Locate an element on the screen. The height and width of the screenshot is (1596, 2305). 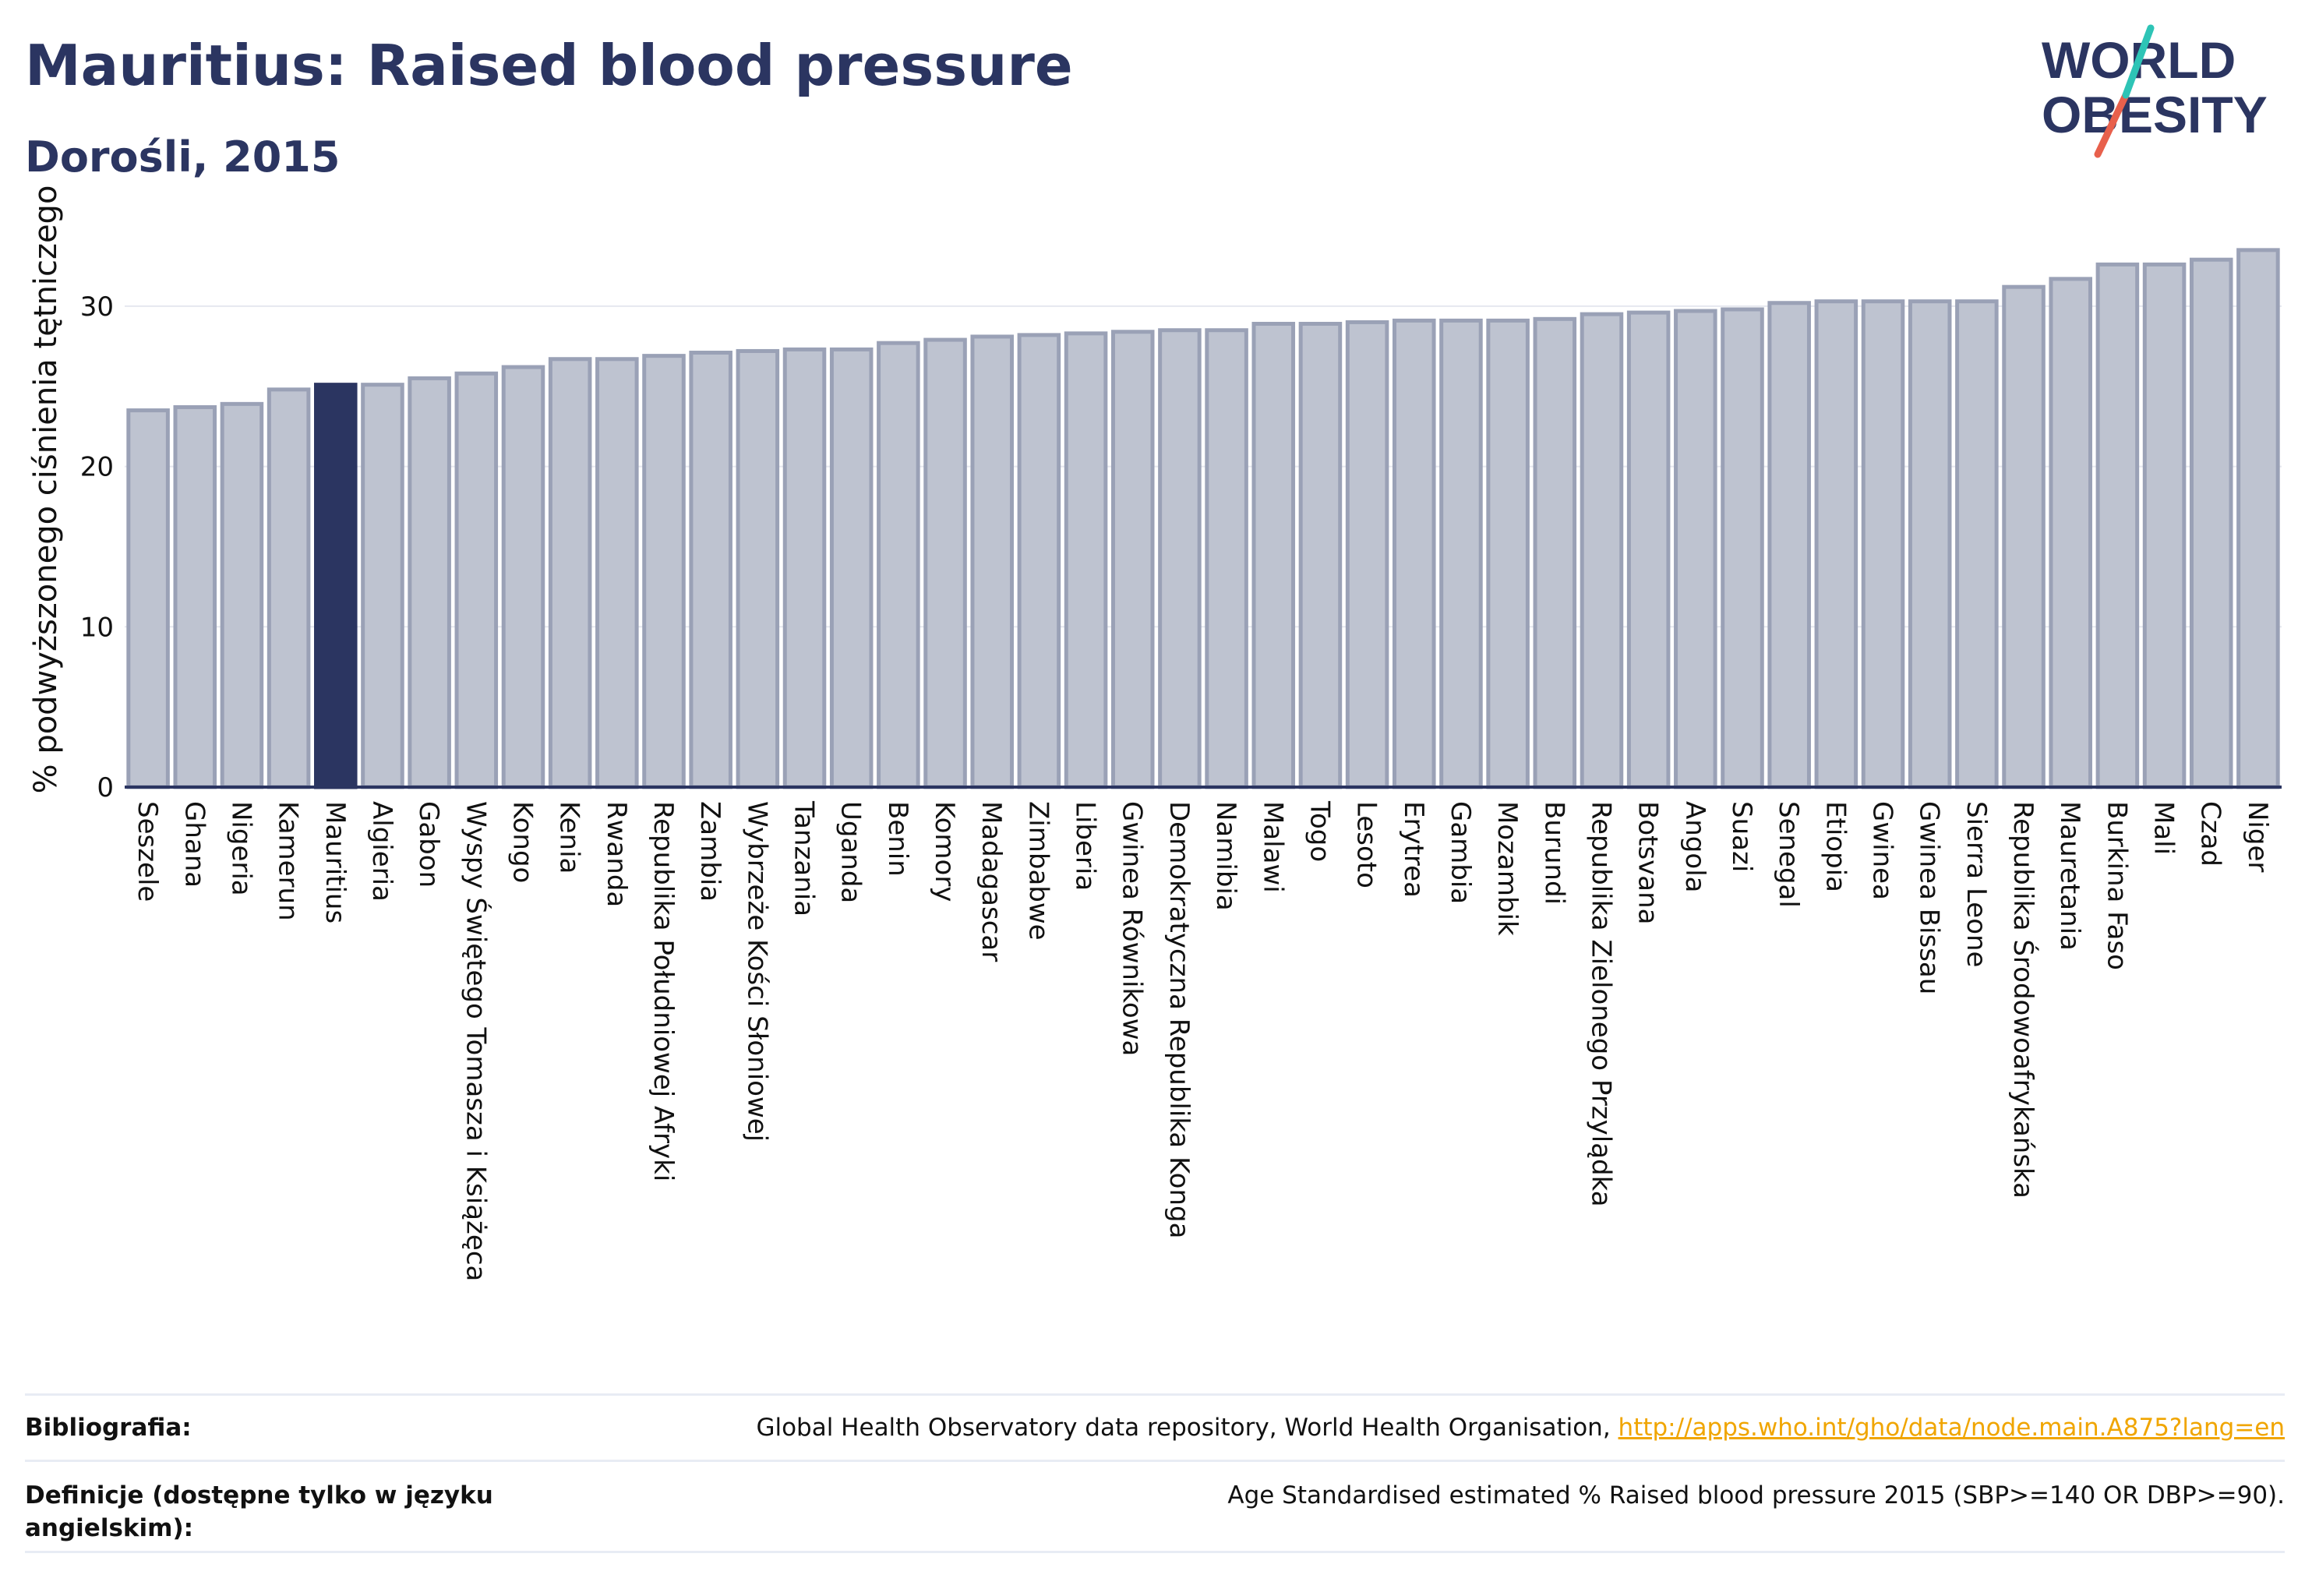
x-tick-label: Suazi is located at coordinates (1741, 836).